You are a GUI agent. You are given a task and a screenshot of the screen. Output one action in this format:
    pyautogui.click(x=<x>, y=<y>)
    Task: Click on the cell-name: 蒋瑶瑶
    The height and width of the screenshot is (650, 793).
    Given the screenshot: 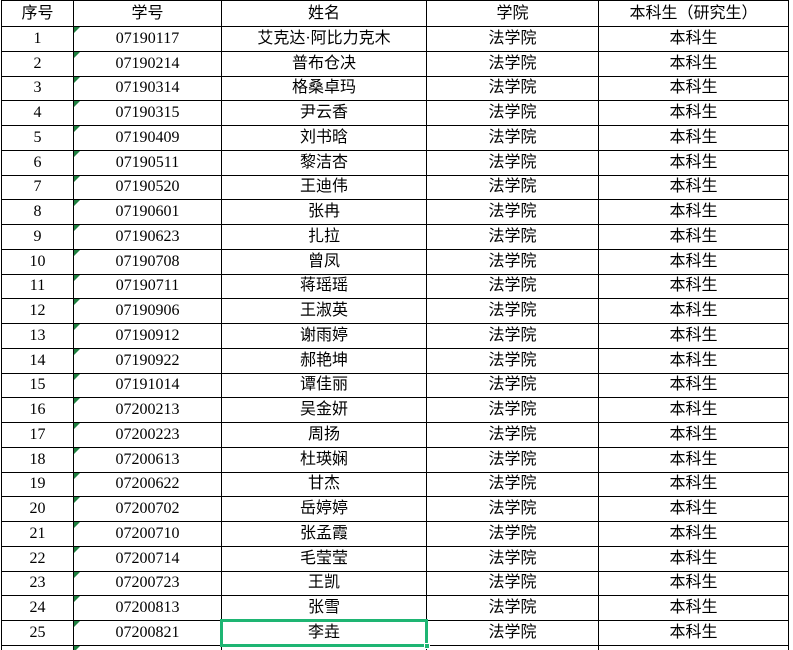 What is the action you would take?
    pyautogui.click(x=324, y=286)
    